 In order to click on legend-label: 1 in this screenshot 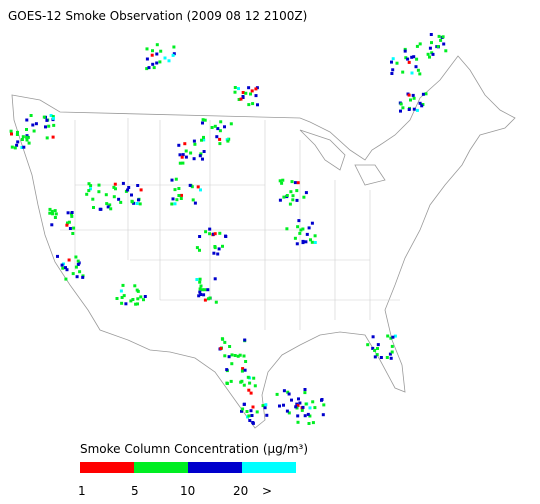, I will do `click(82, 491)`.